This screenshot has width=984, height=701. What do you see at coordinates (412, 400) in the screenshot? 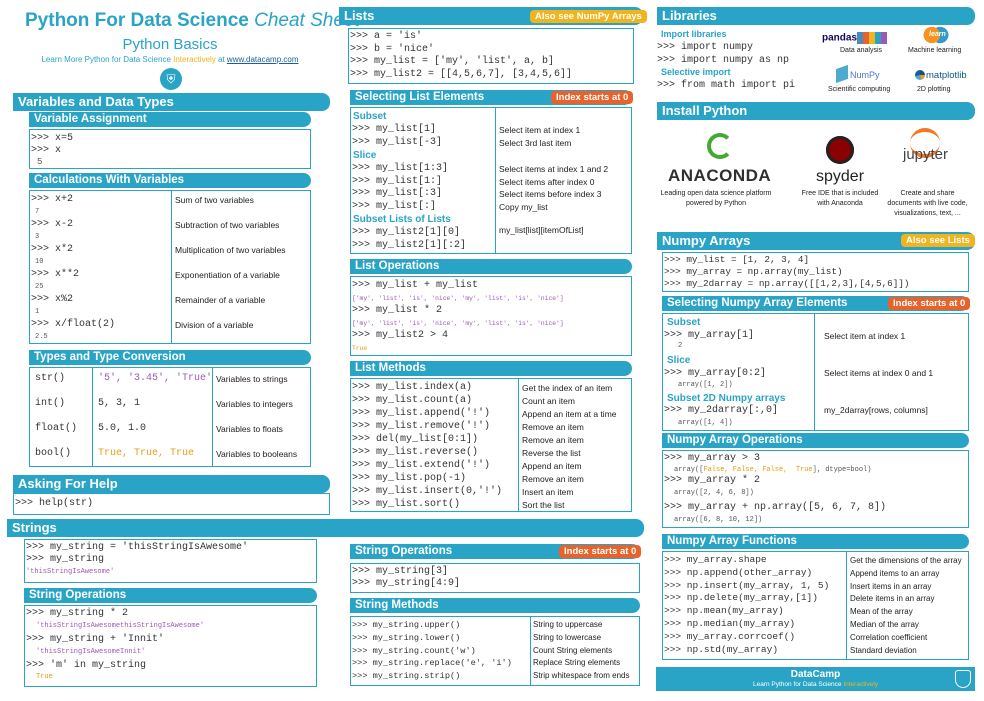
I see `list-method-code: >>> my_list.count(a)` at bounding box center [412, 400].